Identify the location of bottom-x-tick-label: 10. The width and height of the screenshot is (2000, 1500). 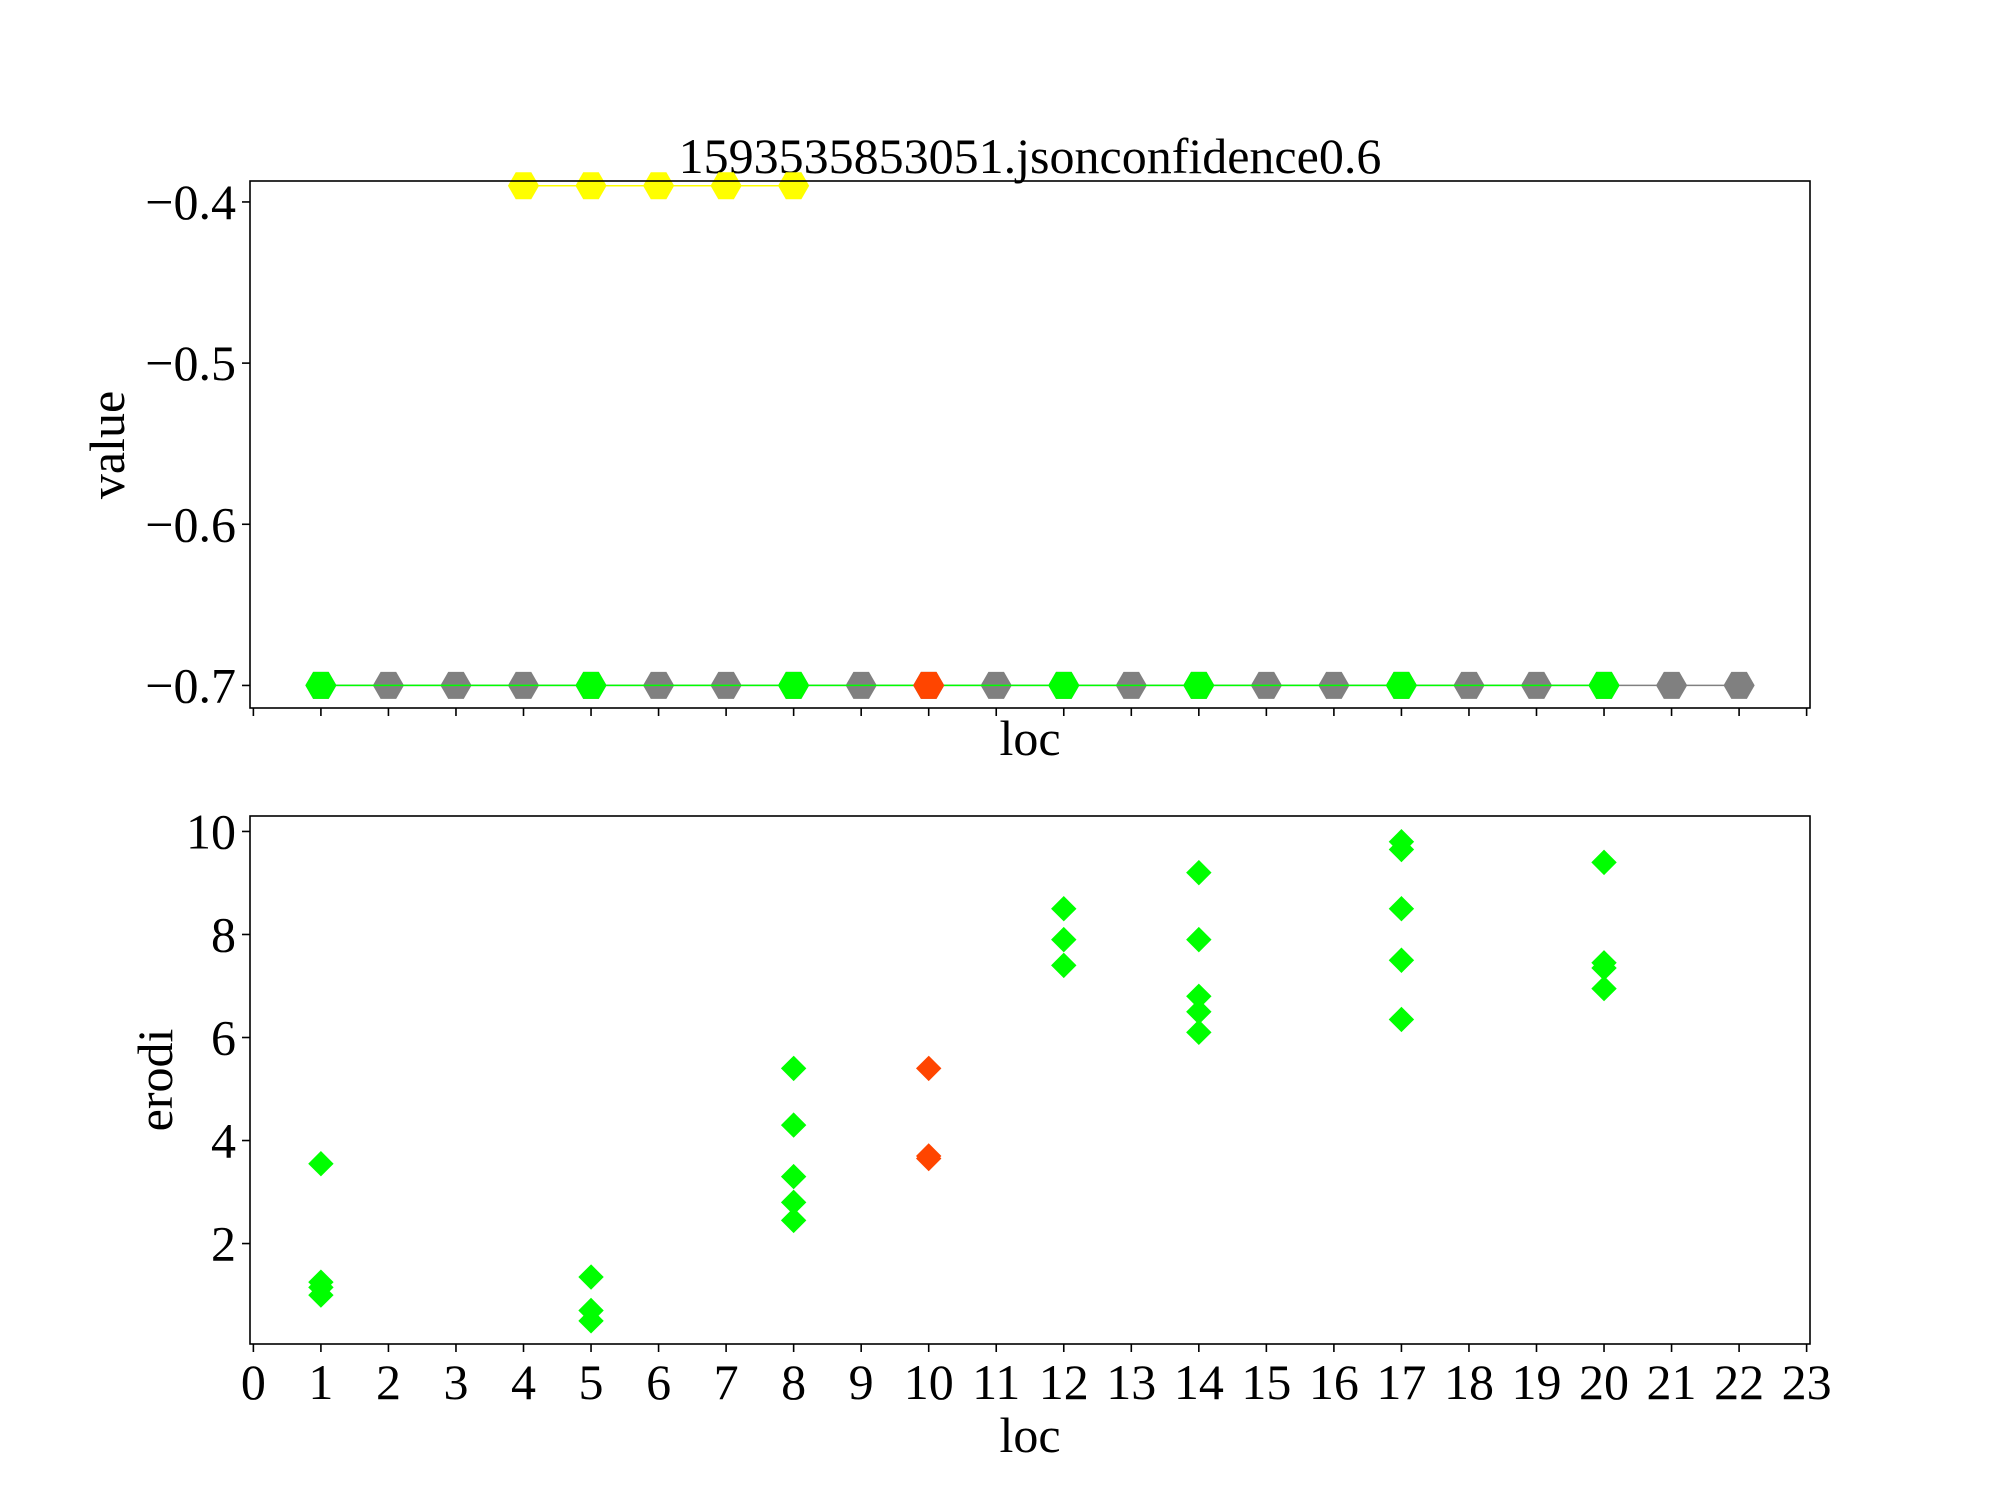
(929, 1382).